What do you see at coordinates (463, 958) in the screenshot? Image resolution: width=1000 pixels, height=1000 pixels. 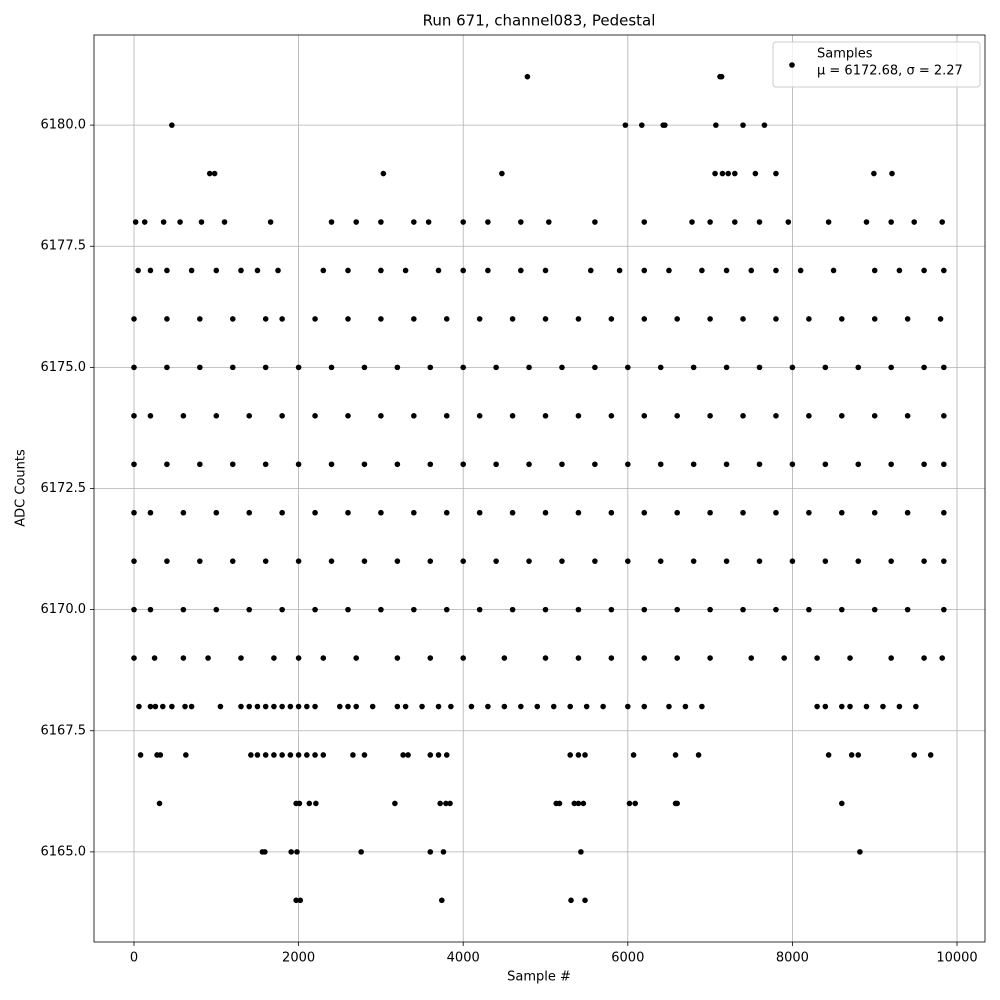 I see `x-tick-label: 4000` at bounding box center [463, 958].